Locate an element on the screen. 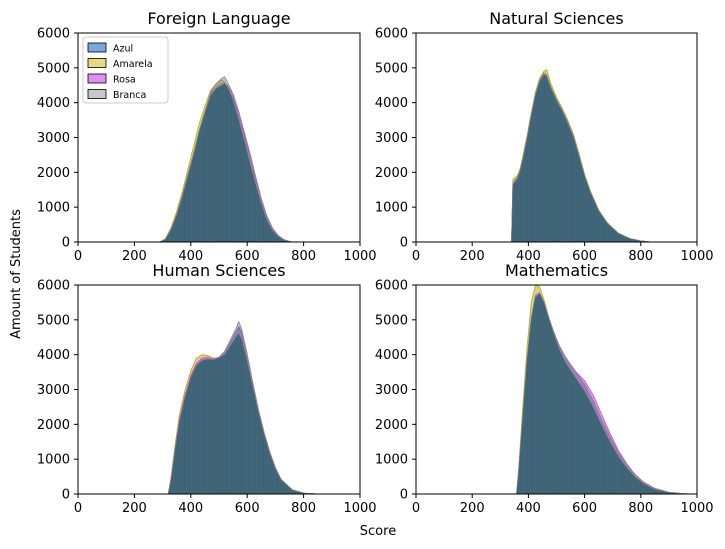  panel-title: Foreign Language is located at coordinates (218, 18).